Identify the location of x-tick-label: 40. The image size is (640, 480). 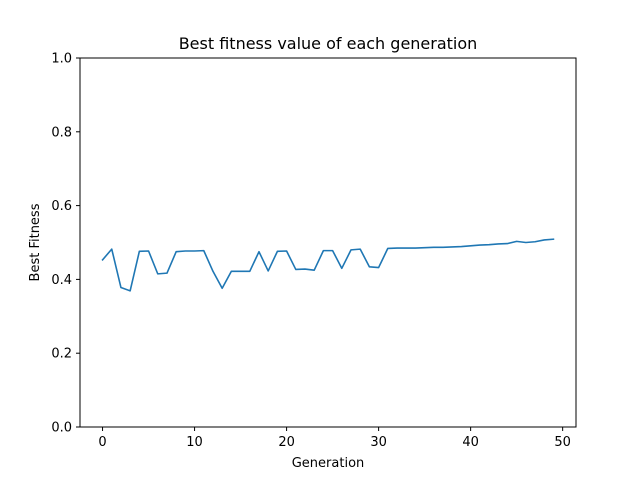
(470, 442).